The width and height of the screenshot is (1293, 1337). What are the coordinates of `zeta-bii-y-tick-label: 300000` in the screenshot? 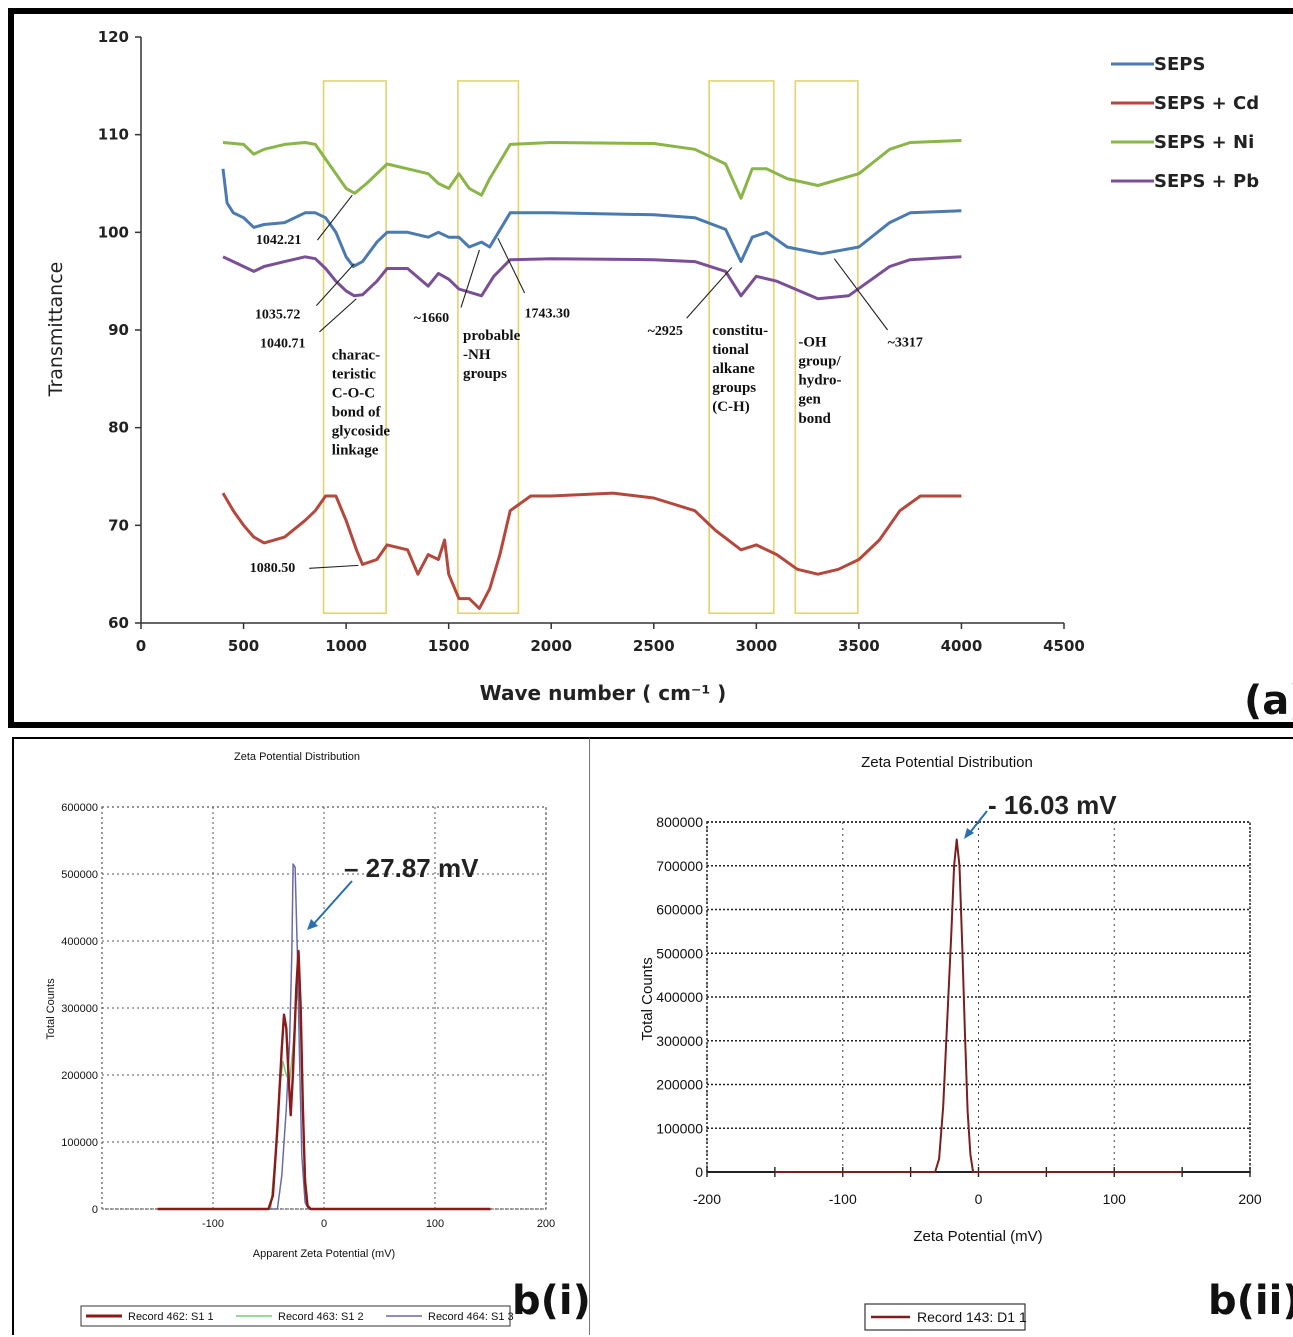 It's located at (679, 1041).